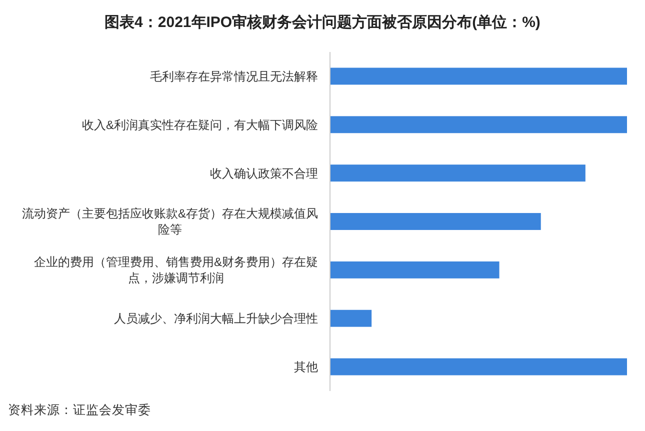 Image resolution: width=645 pixels, height=431 pixels. I want to click on y-tick-label: 流动资产（主要包括应收账款&存货）存在大规模减值风险等, so click(170, 221).